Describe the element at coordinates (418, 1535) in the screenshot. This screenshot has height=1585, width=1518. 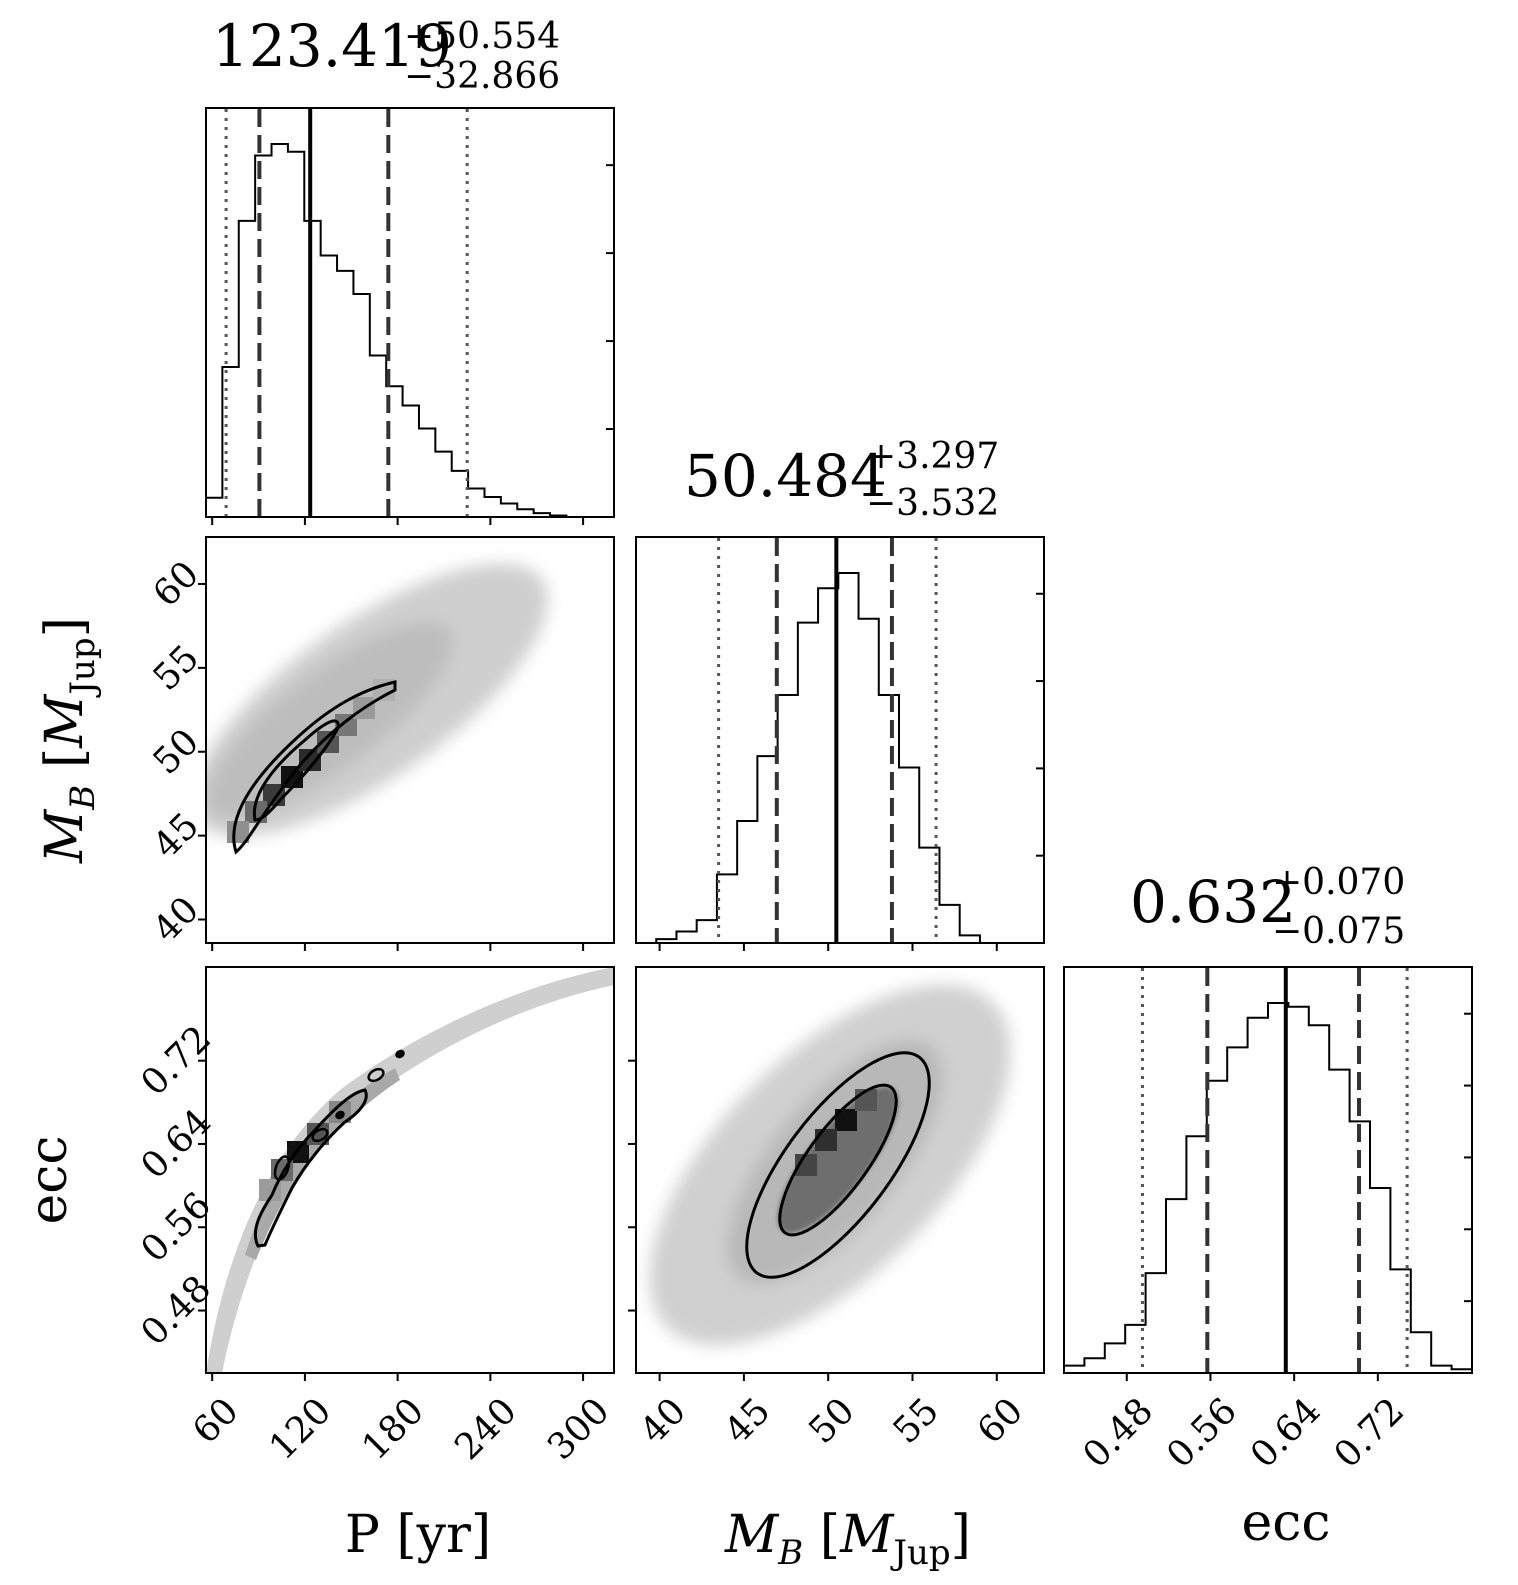
I see `xlabel-P: P [yr]` at that location.